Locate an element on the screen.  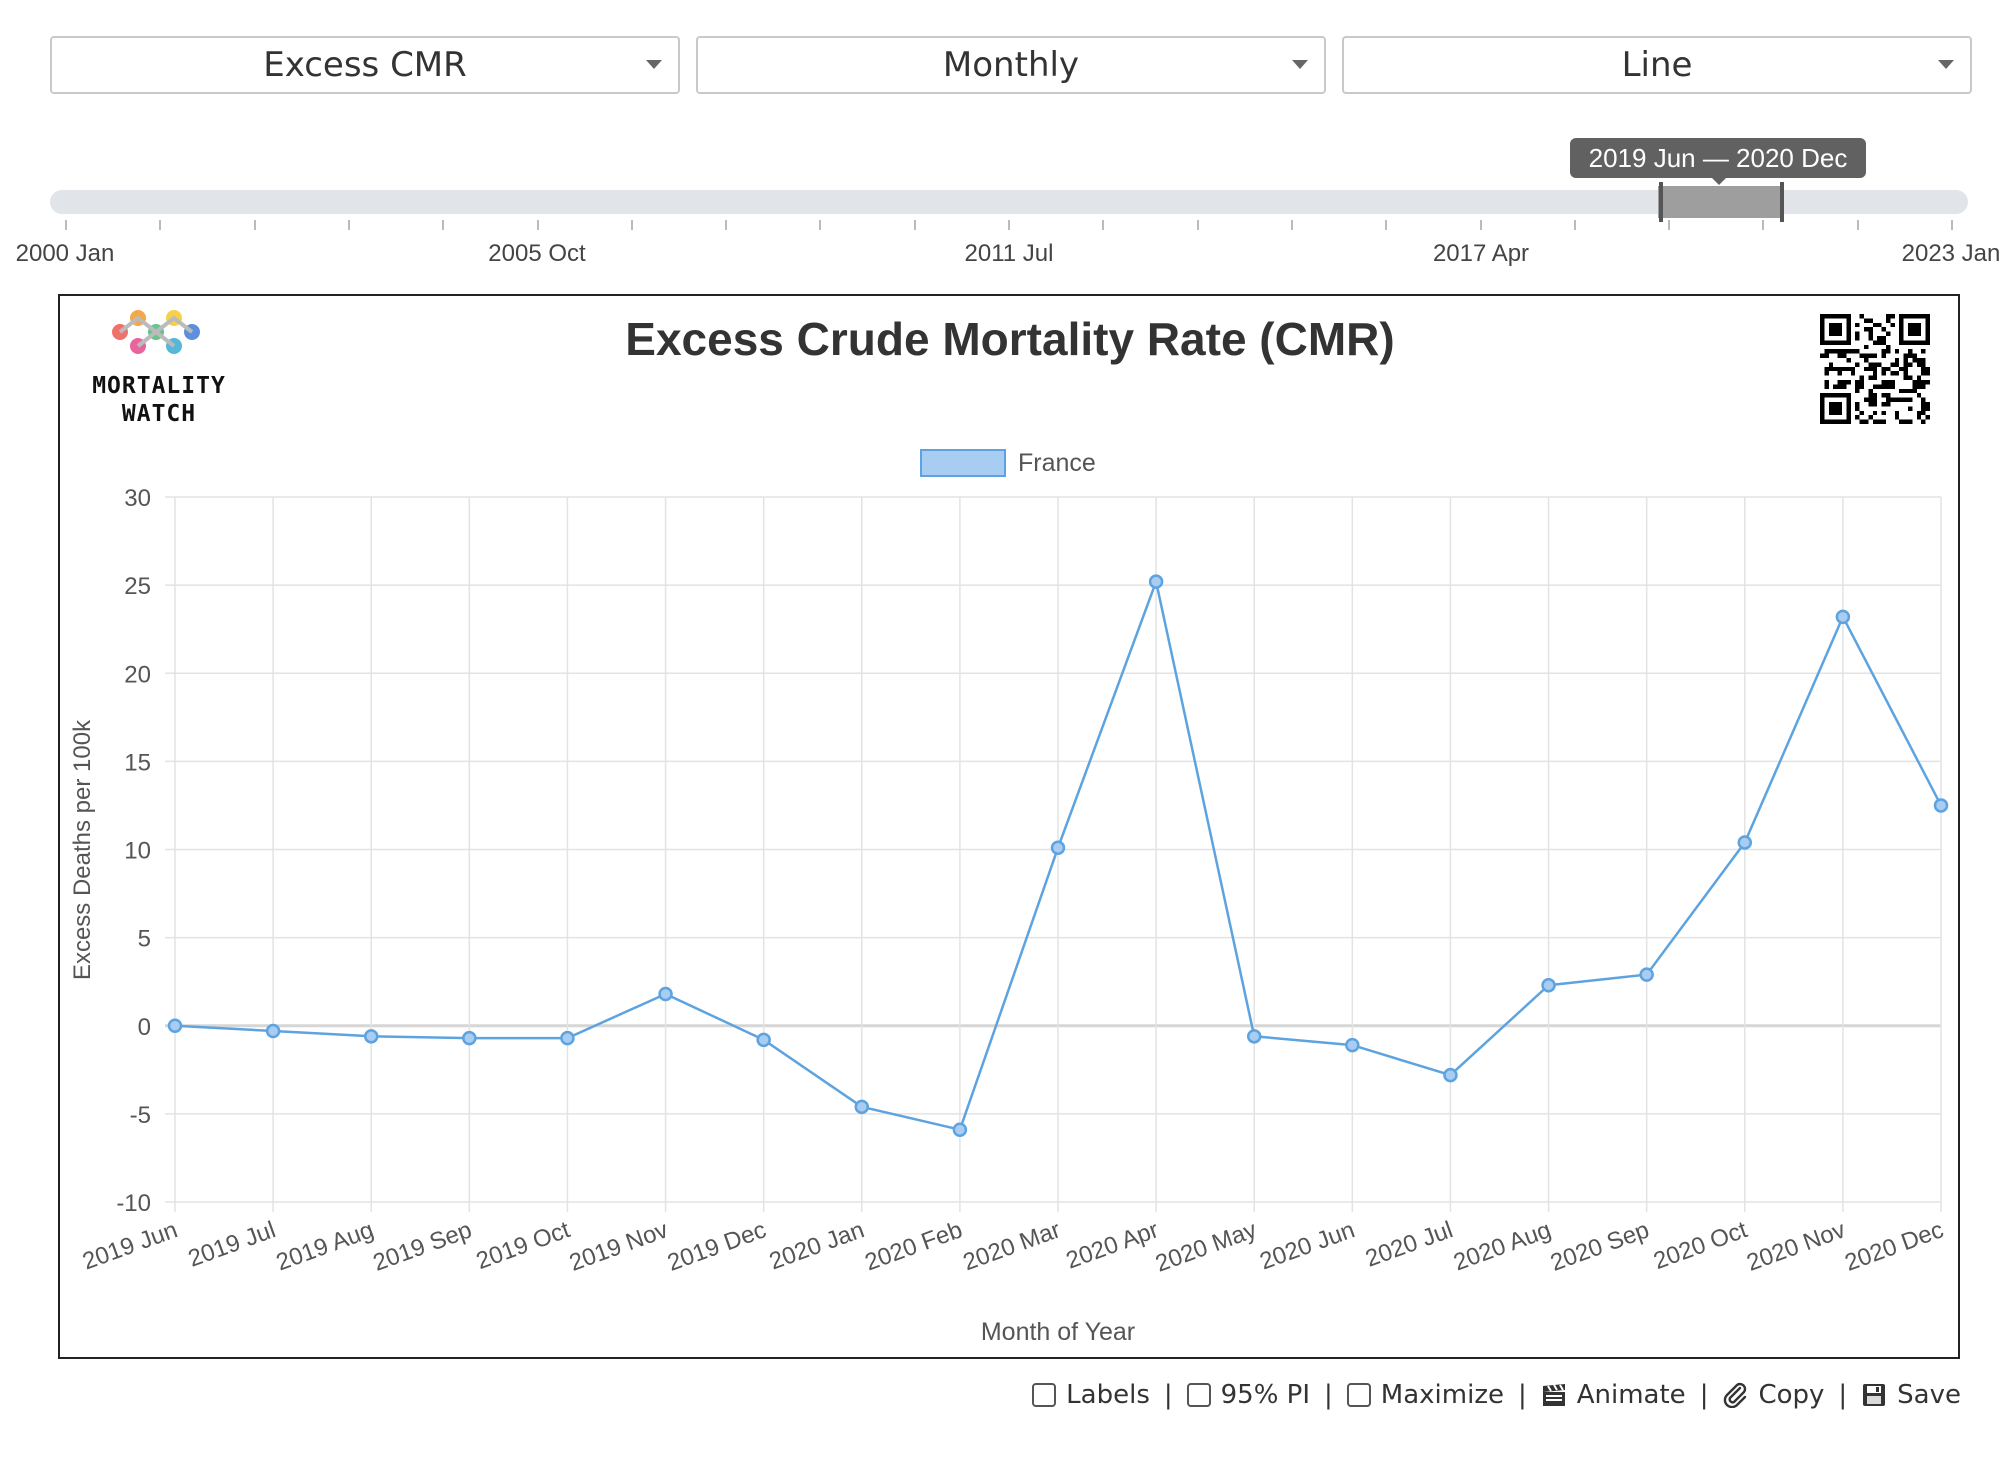
x-tick-label: 2019 Nov is located at coordinates (619, 1246).